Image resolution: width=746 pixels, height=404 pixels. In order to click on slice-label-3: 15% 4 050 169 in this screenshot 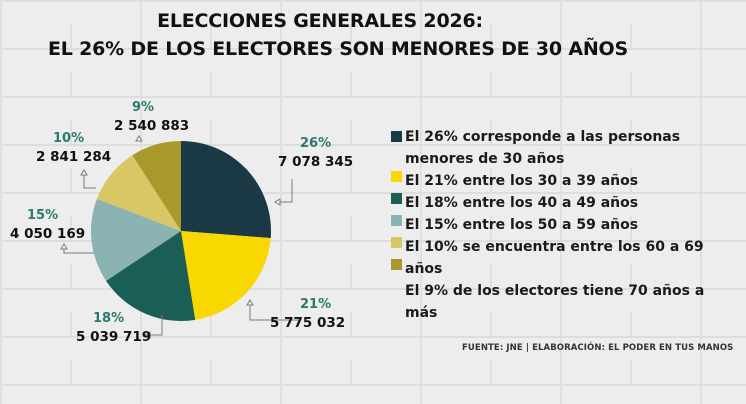, I will do `click(47, 225)`.